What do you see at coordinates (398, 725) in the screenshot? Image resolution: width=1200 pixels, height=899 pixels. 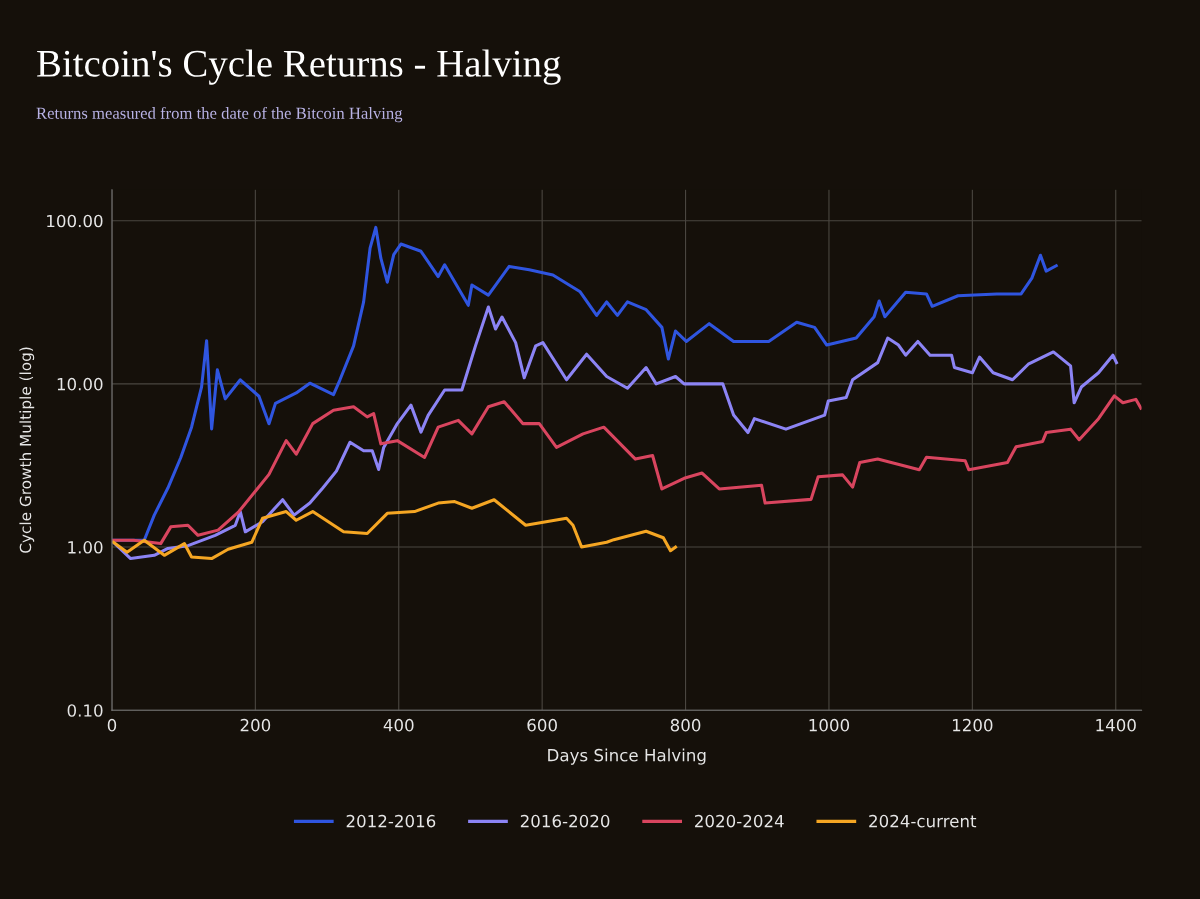 I see `x-tick-label: 400` at bounding box center [398, 725].